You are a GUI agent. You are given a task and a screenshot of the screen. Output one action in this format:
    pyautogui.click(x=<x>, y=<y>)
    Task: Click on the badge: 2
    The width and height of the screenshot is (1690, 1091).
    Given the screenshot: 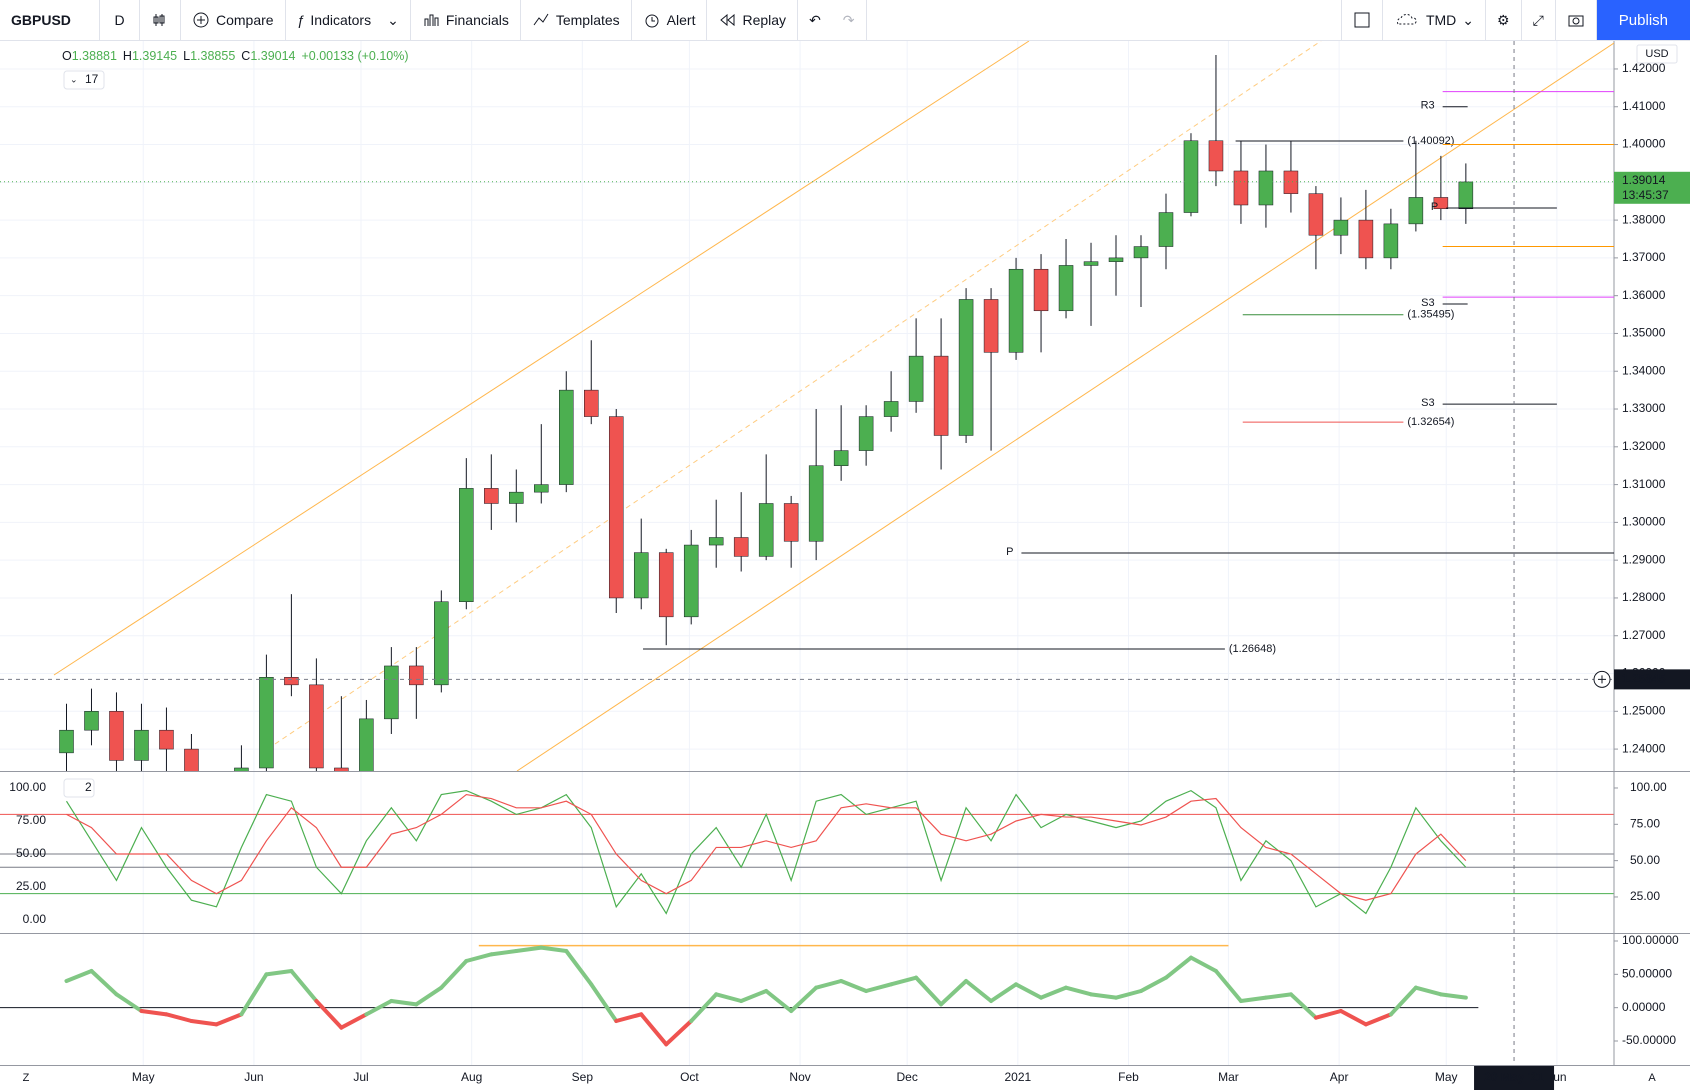 What is the action you would take?
    pyautogui.click(x=88, y=787)
    